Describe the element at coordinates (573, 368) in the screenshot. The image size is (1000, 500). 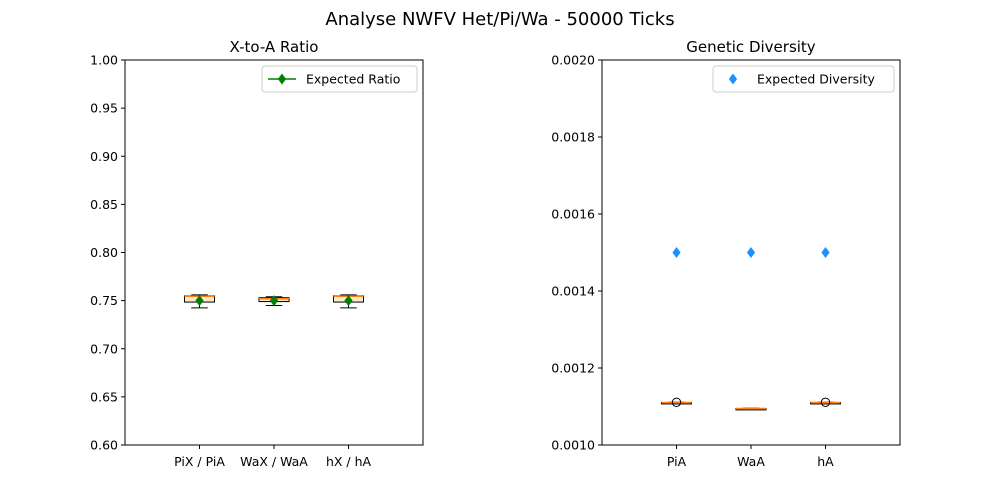
I see `y-tick-label-right: 0.0012` at that location.